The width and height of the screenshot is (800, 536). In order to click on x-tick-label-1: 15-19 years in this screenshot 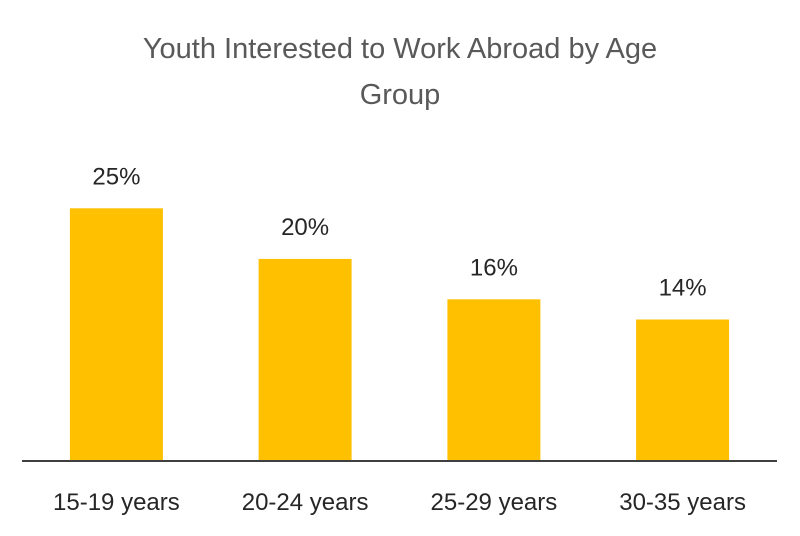, I will do `click(116, 502)`.